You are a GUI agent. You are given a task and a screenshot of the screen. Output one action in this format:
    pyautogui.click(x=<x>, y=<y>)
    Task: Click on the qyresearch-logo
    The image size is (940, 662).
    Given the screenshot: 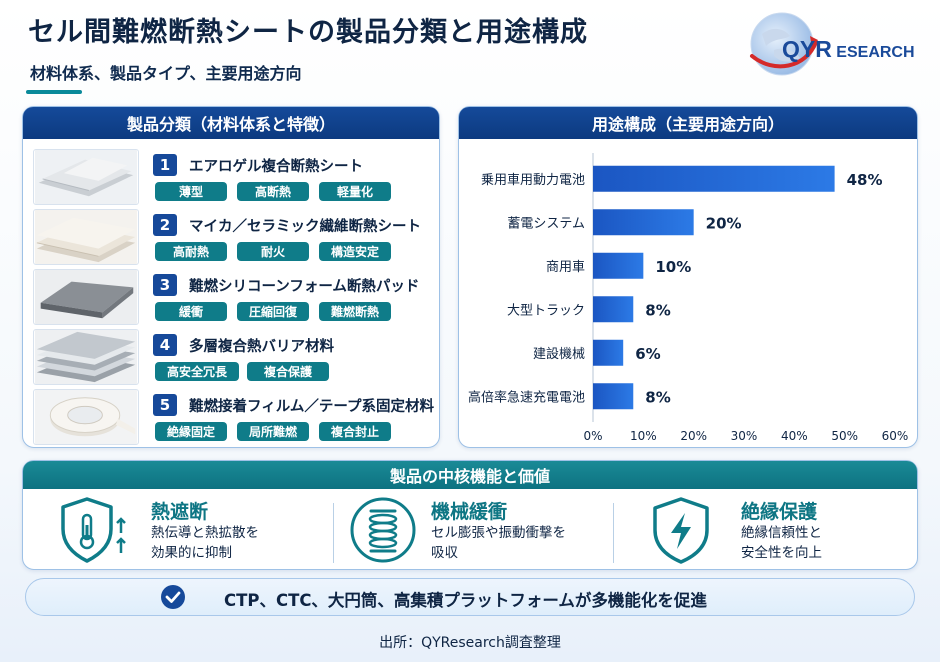 What is the action you would take?
    pyautogui.click(x=784, y=44)
    